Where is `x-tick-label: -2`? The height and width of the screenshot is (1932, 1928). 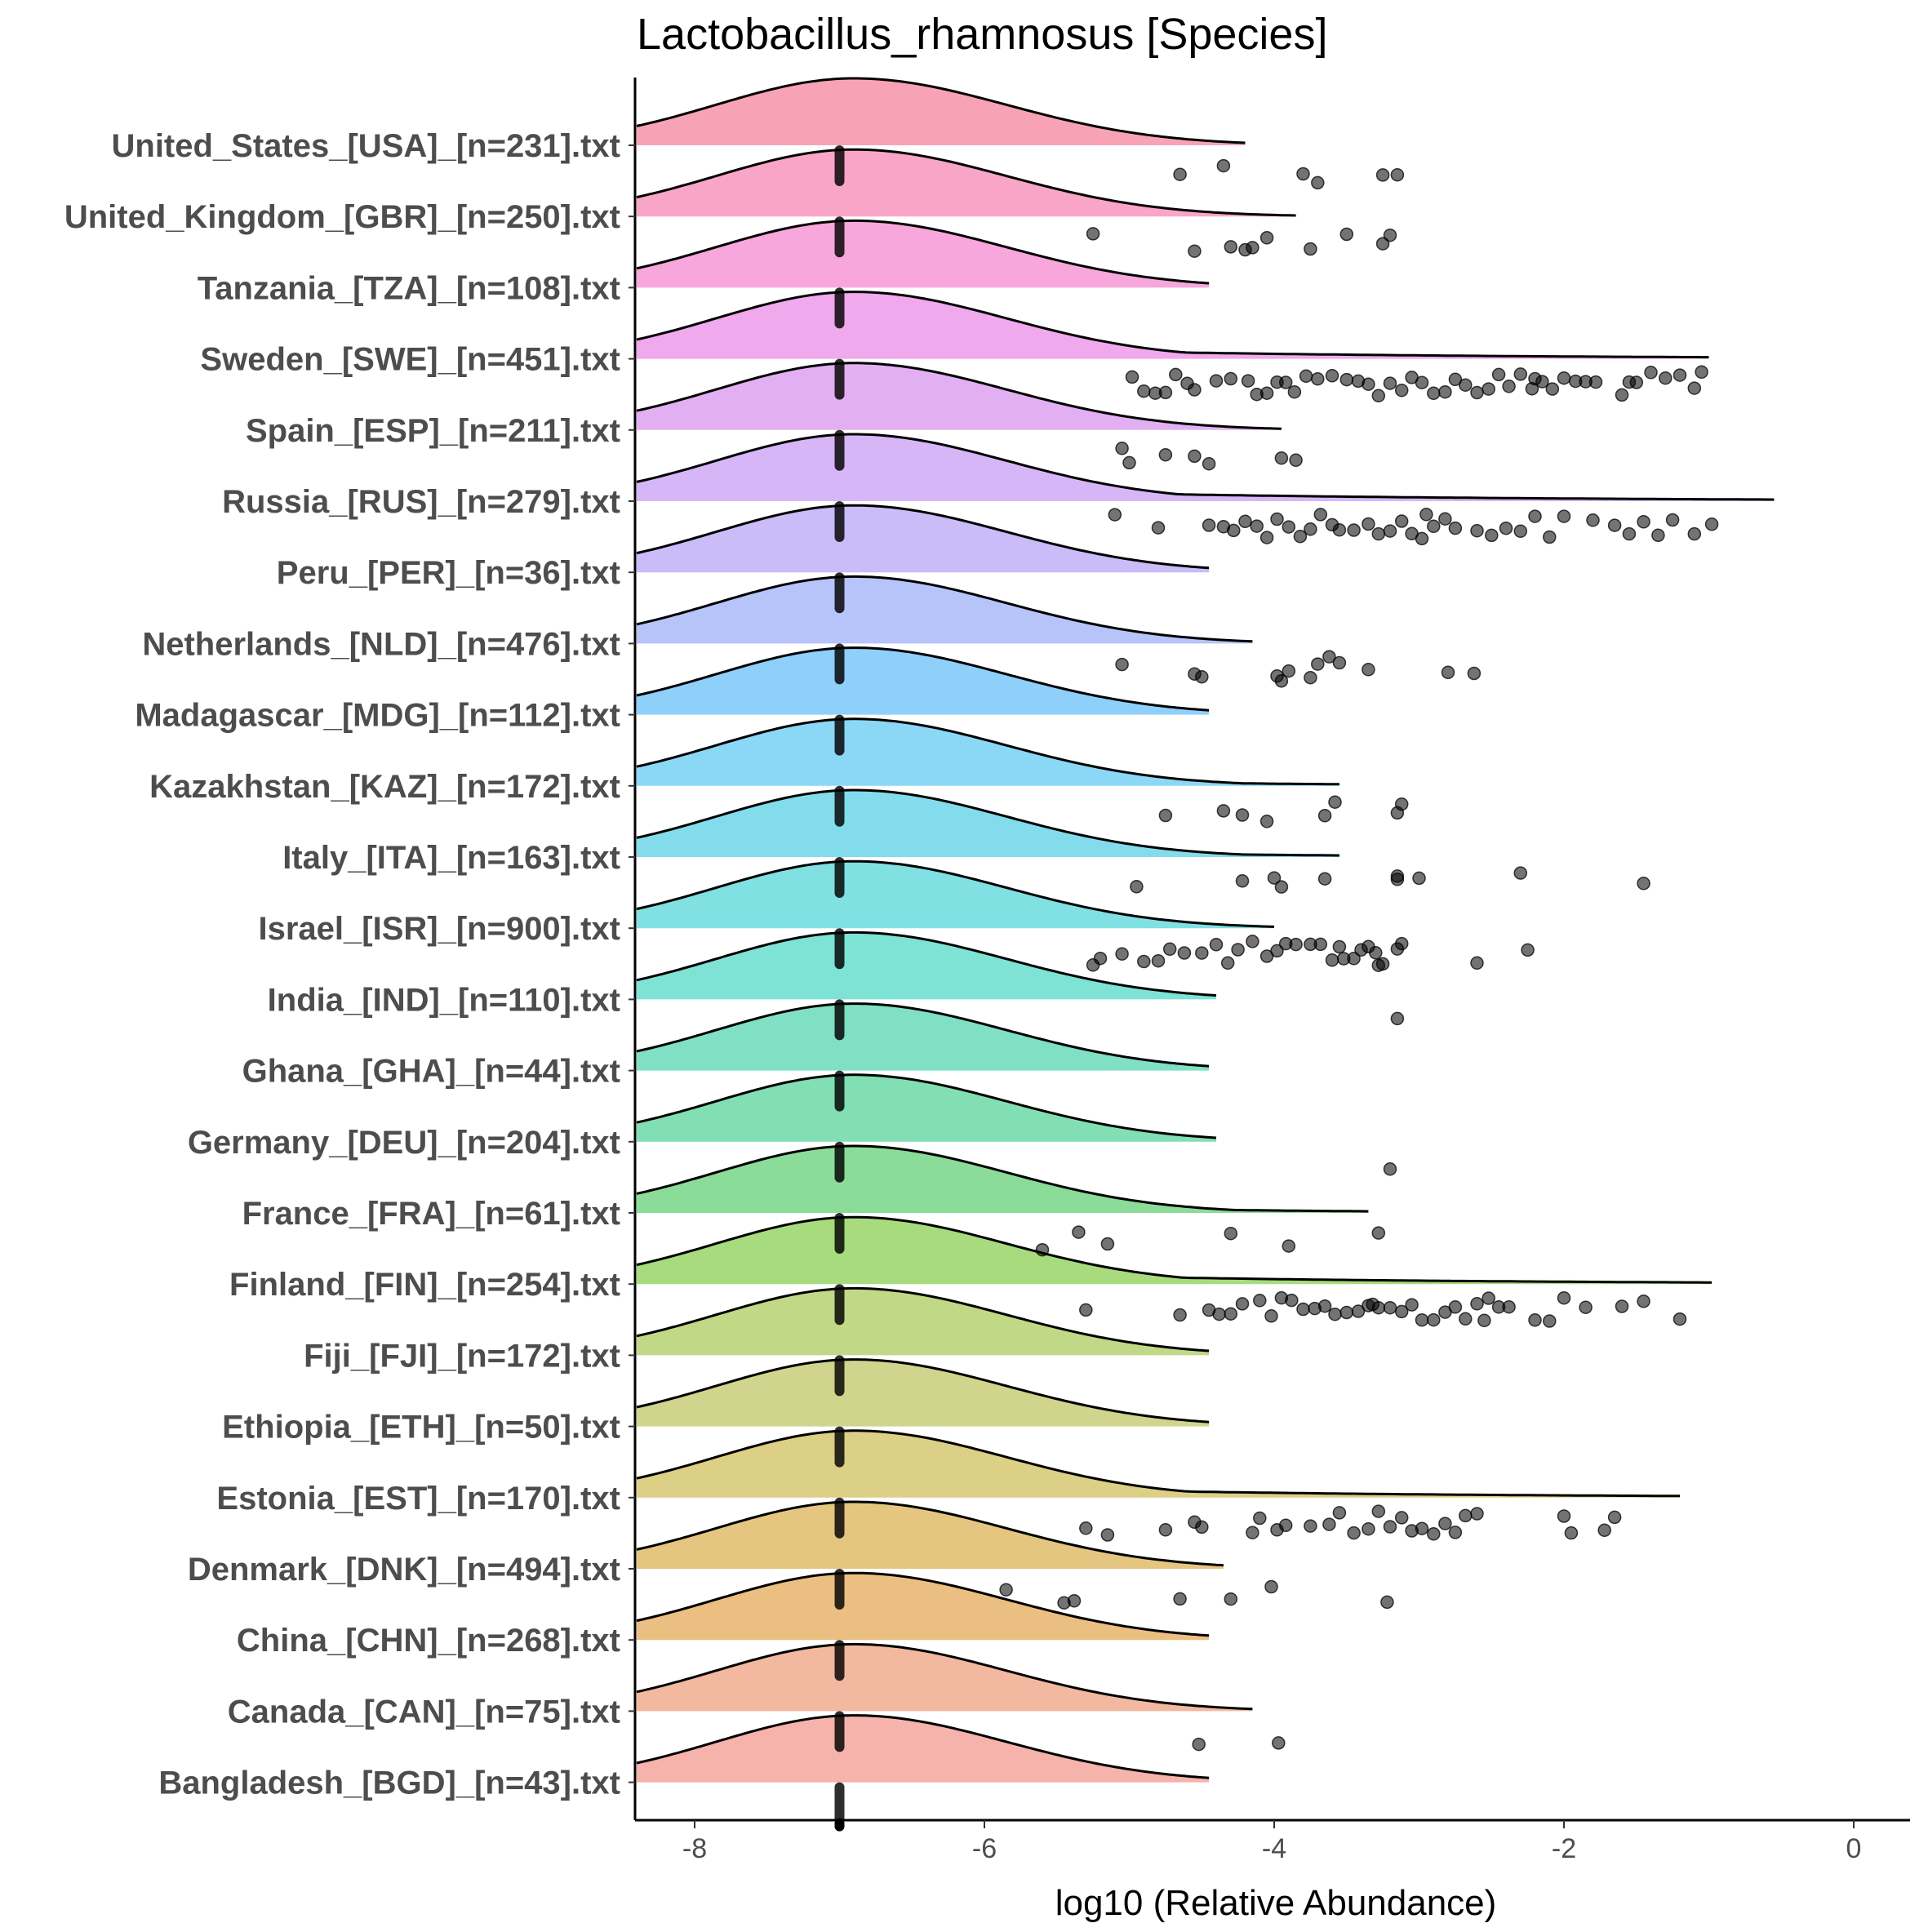
x-tick-label: -2 is located at coordinates (1564, 1848).